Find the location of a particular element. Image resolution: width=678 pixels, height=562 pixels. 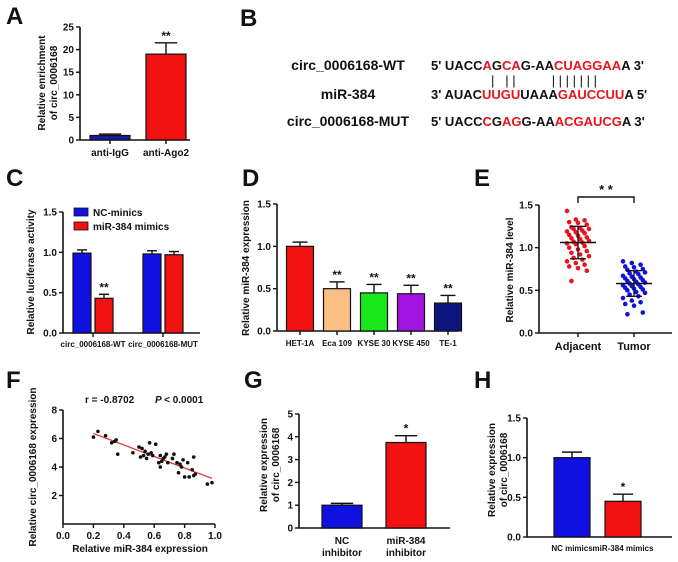

seq-name-mir: miR-384 is located at coordinates (348, 94).